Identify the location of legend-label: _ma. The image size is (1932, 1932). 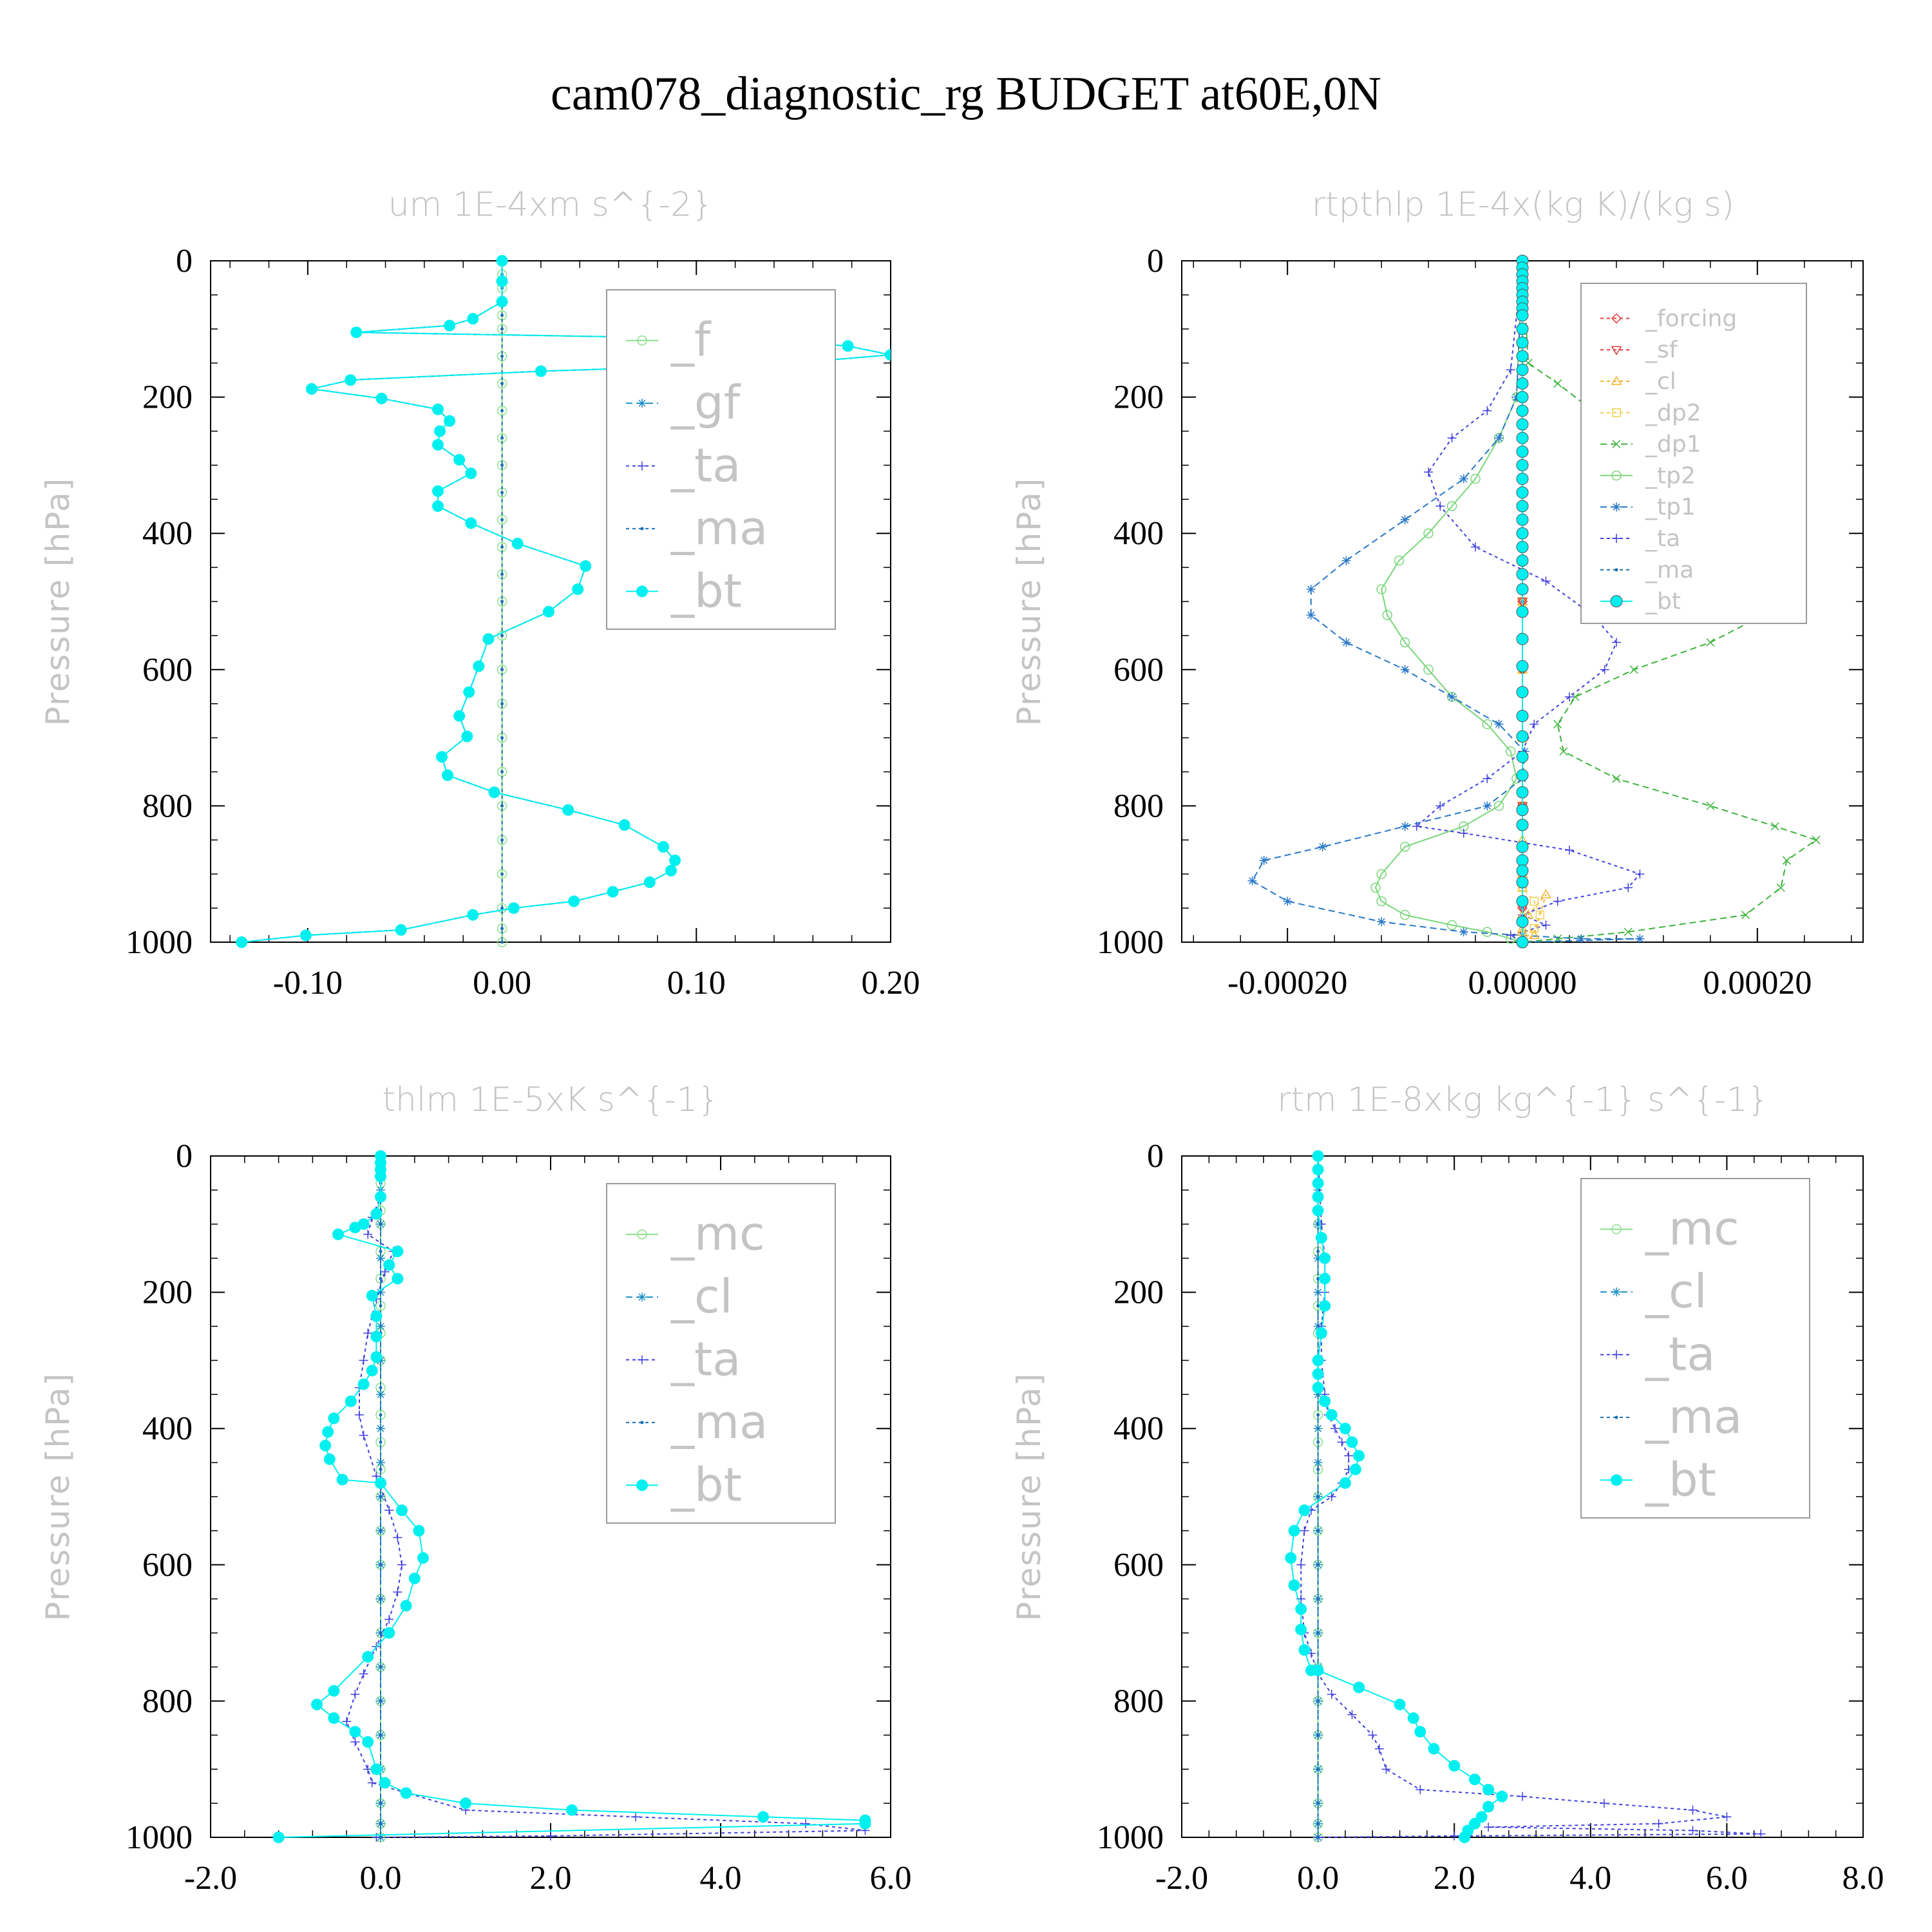
(1694, 1417).